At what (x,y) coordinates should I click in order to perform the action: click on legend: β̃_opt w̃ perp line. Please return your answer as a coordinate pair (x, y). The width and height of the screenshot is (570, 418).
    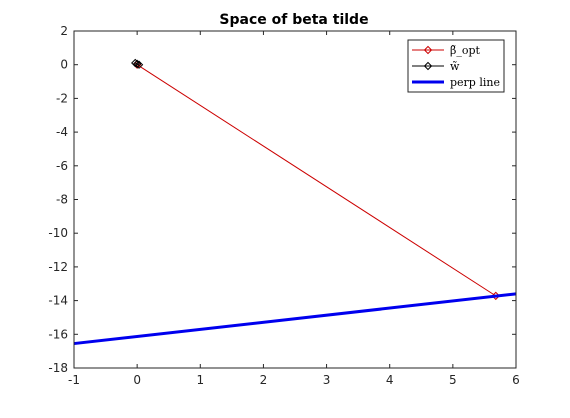
    Looking at the image, I should click on (456, 66).